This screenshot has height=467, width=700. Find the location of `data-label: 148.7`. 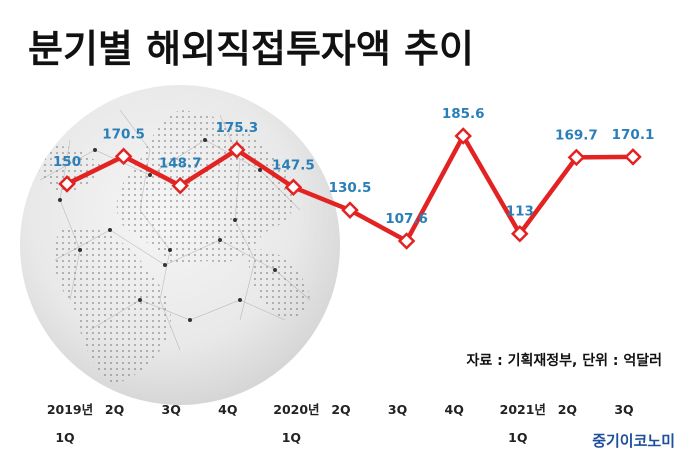

data-label: 148.7 is located at coordinates (180, 164).